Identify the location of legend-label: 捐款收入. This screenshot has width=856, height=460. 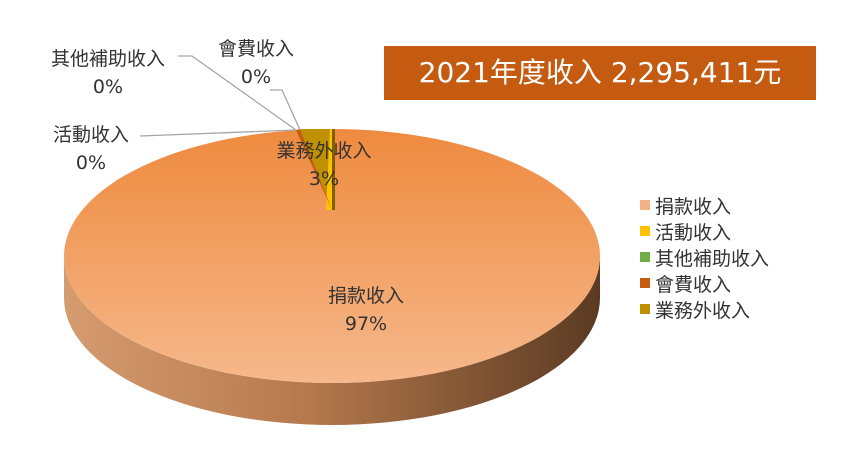
(693, 206).